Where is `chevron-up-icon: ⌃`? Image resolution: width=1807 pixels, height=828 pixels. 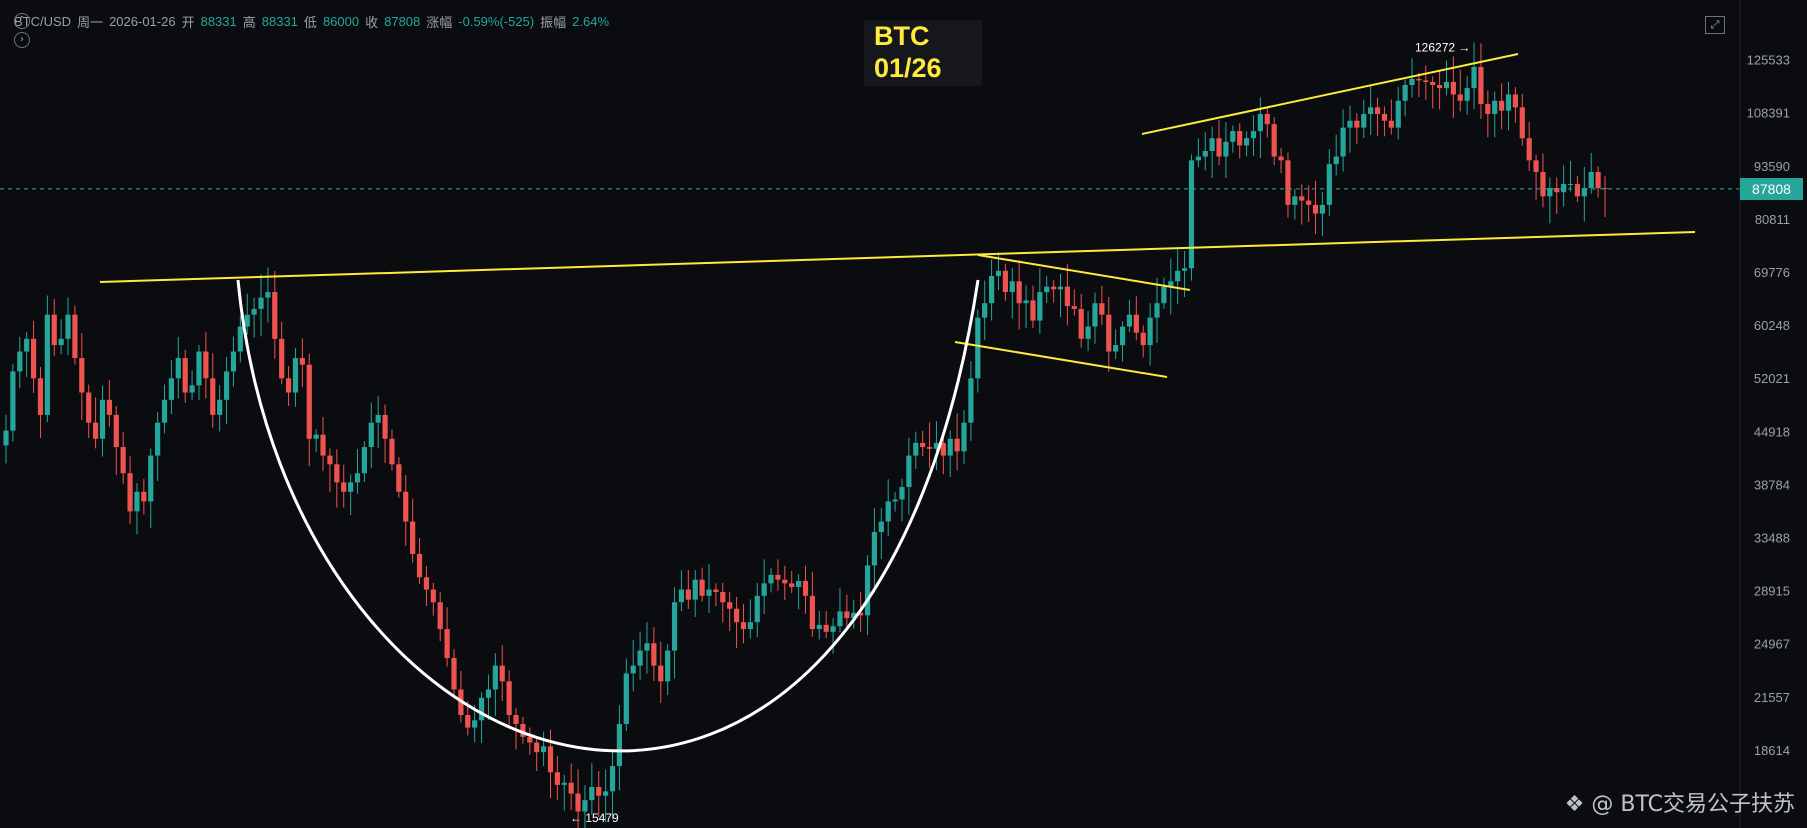
chevron-up-icon: ⌃ is located at coordinates (22, 21).